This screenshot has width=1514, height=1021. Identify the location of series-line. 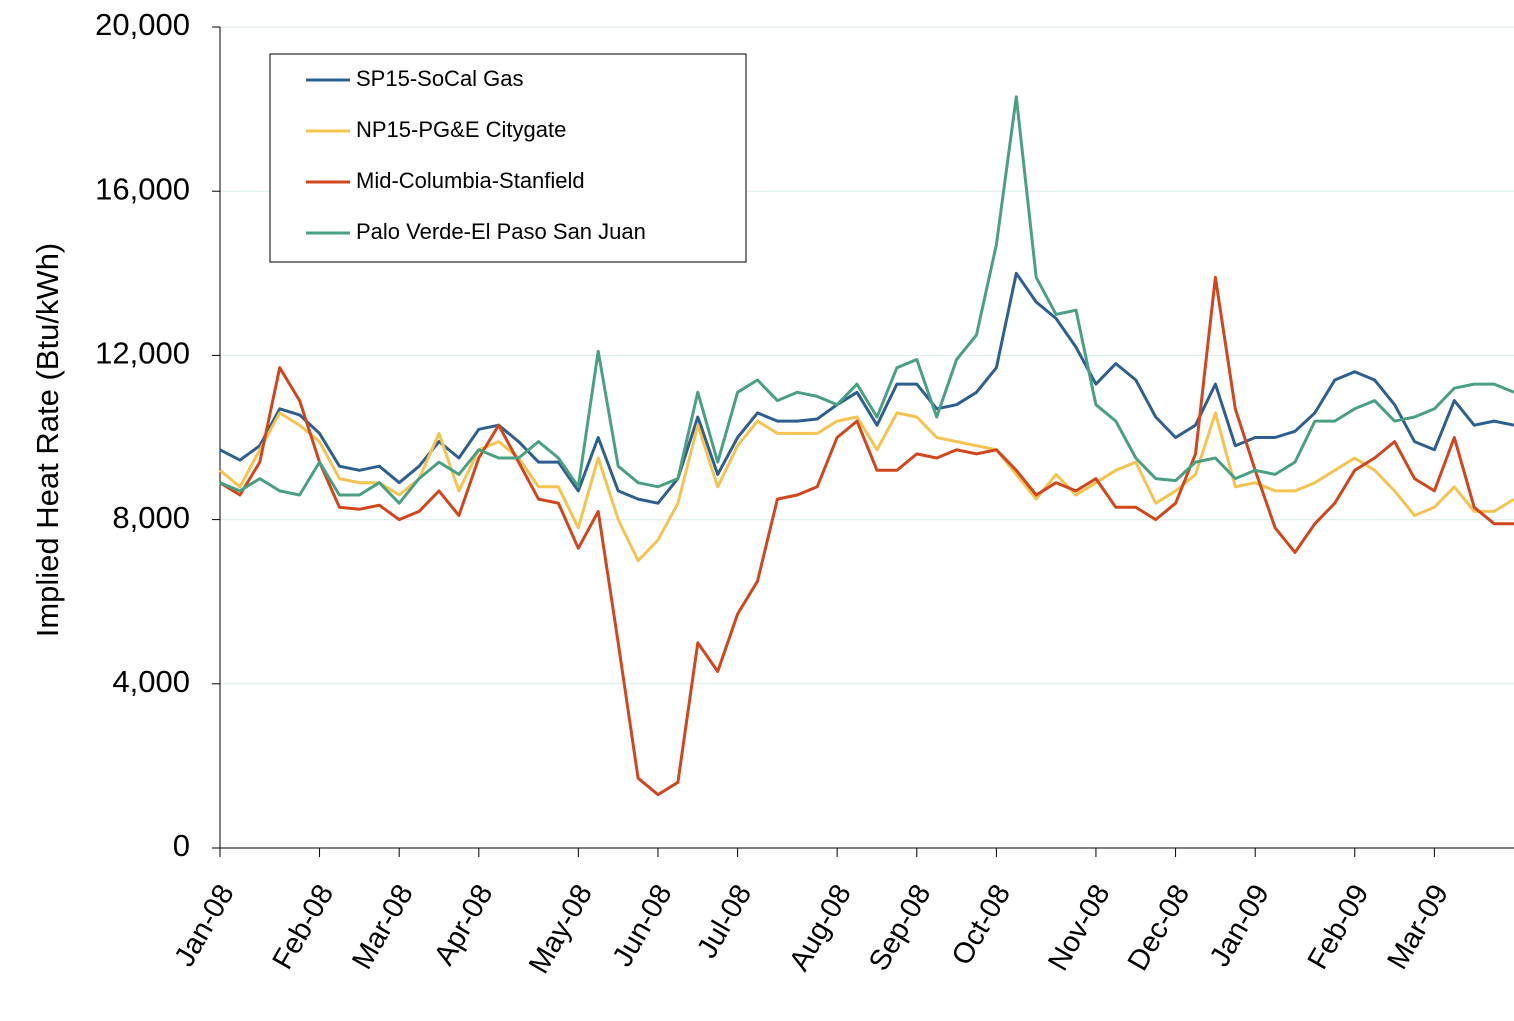
(866, 487).